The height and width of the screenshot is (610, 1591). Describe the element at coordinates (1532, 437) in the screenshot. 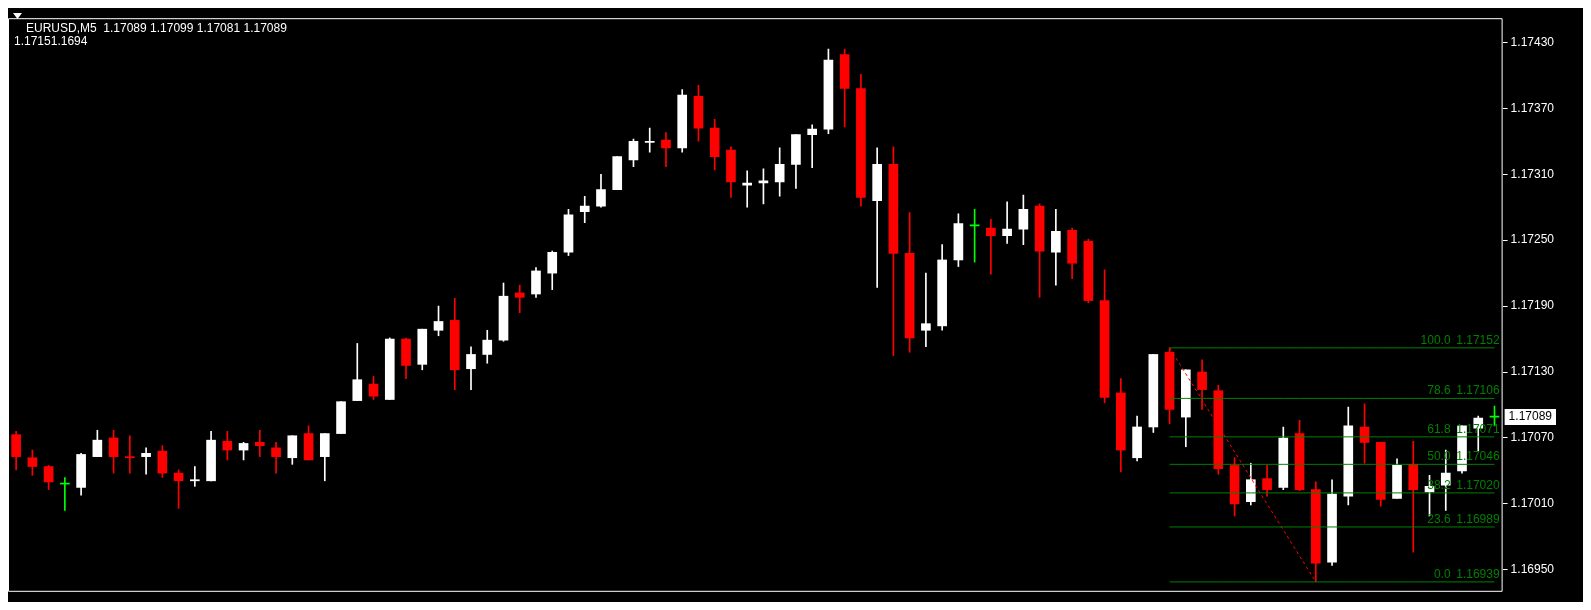

I see `y-tick-label: 1.17070` at that location.